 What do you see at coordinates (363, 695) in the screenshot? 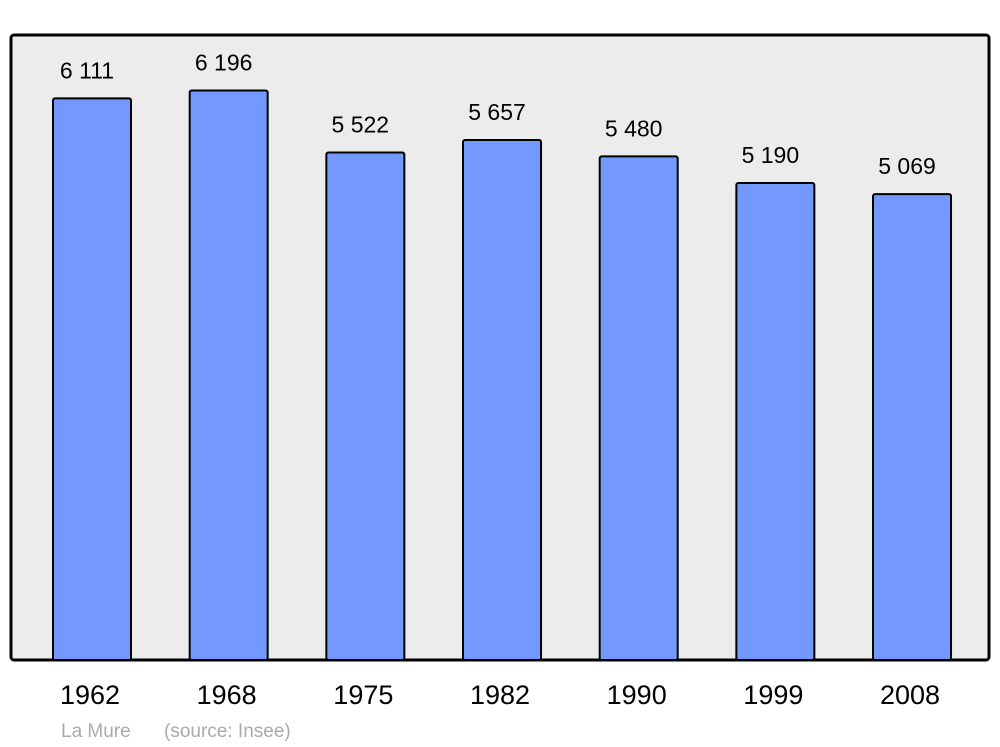
I see `x-tick-label: 1975` at bounding box center [363, 695].